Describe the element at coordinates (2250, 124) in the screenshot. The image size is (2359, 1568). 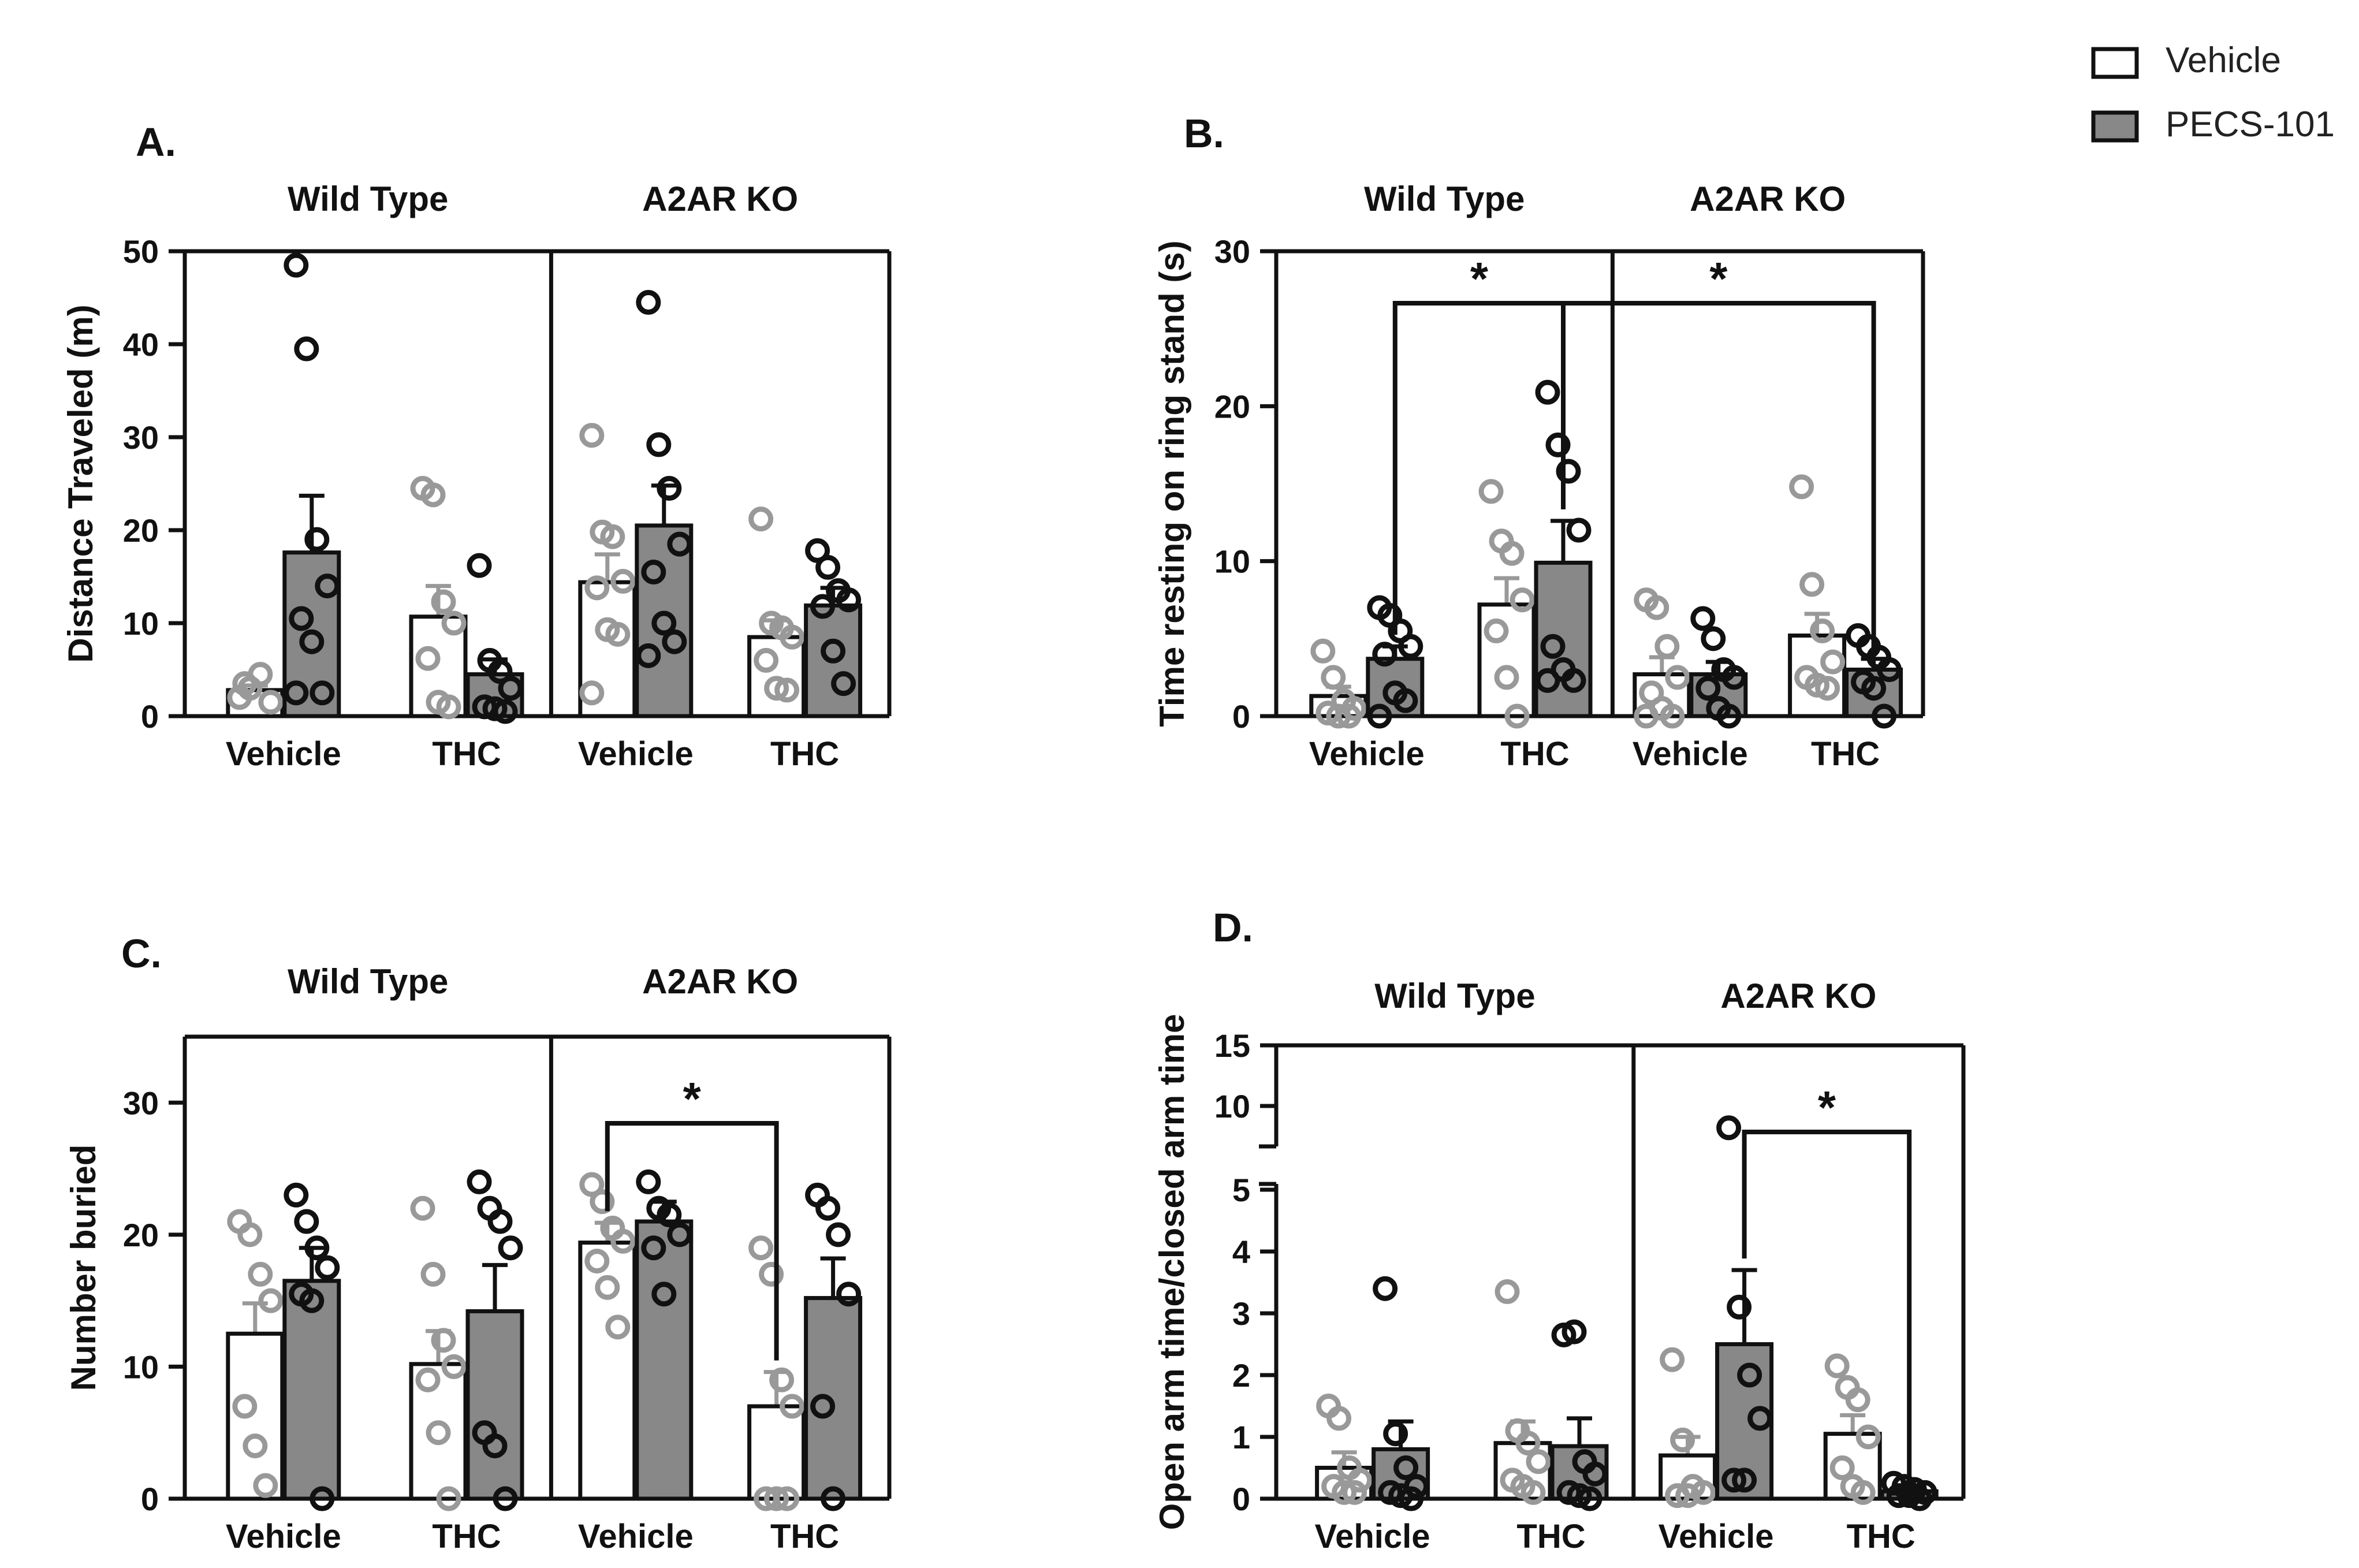
I see `legend-pecs-label: PECS-101` at that location.